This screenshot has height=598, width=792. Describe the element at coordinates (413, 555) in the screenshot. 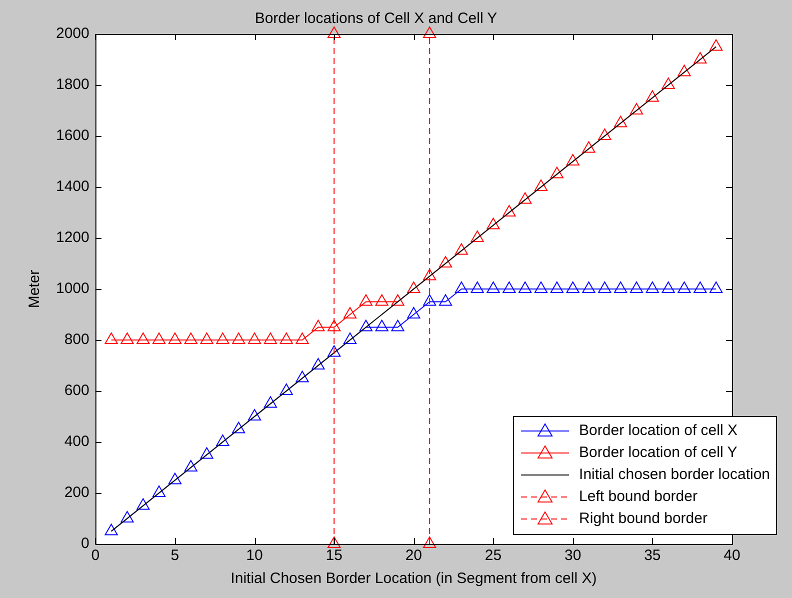

I see `x-tick-label: 20` at that location.